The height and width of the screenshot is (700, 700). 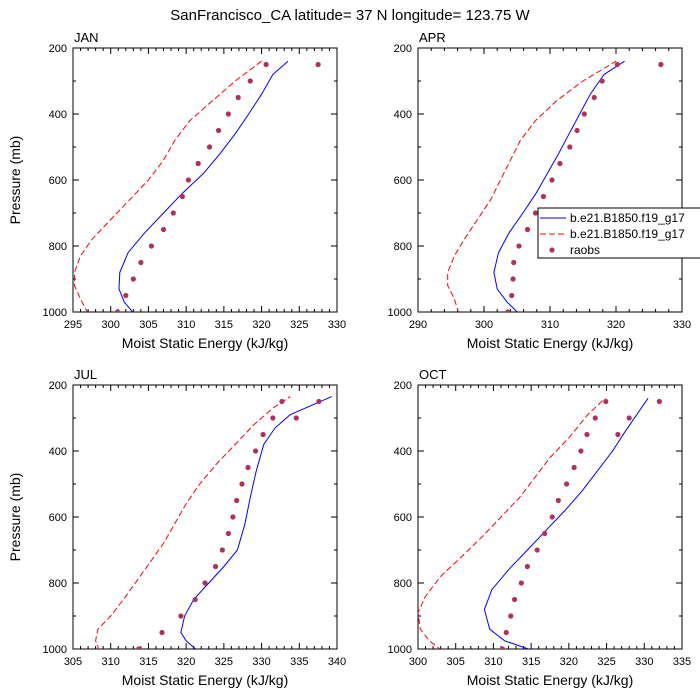 I want to click on x-tick-label: 305, so click(x=148, y=325).